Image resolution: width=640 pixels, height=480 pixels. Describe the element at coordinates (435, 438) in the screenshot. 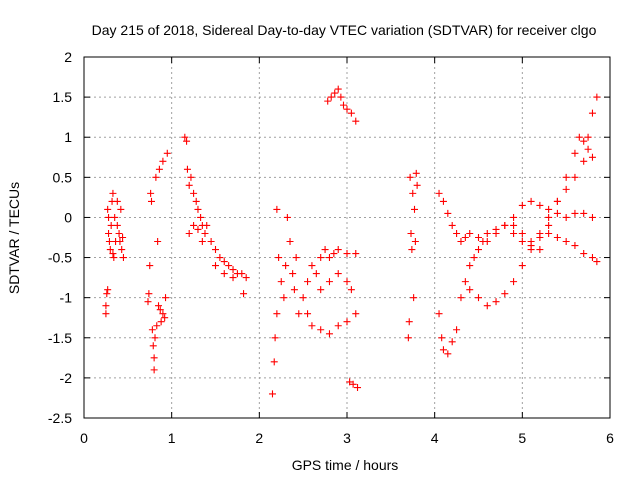

I see `x-tick-label: 4` at that location.